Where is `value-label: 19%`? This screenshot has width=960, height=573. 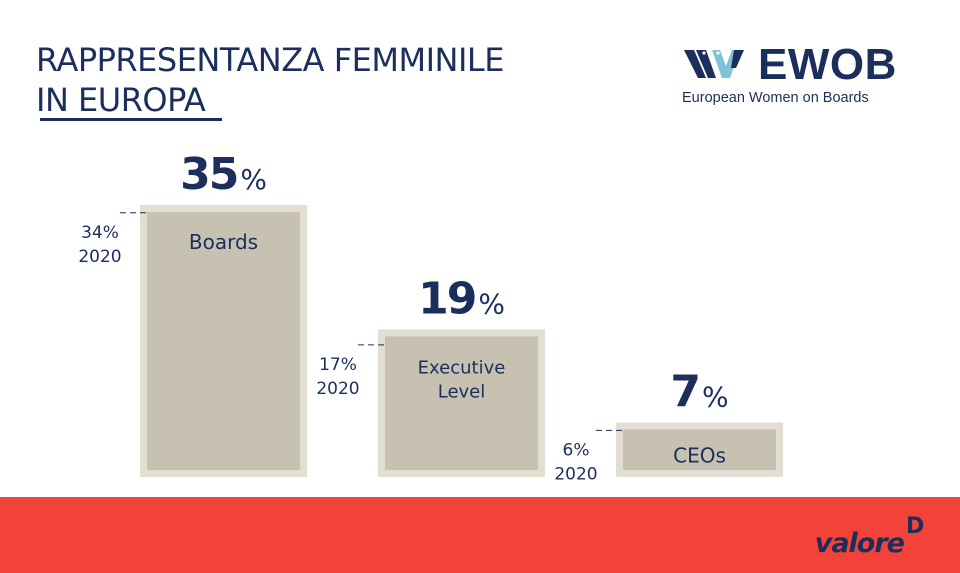 value-label: 19% is located at coordinates (461, 298).